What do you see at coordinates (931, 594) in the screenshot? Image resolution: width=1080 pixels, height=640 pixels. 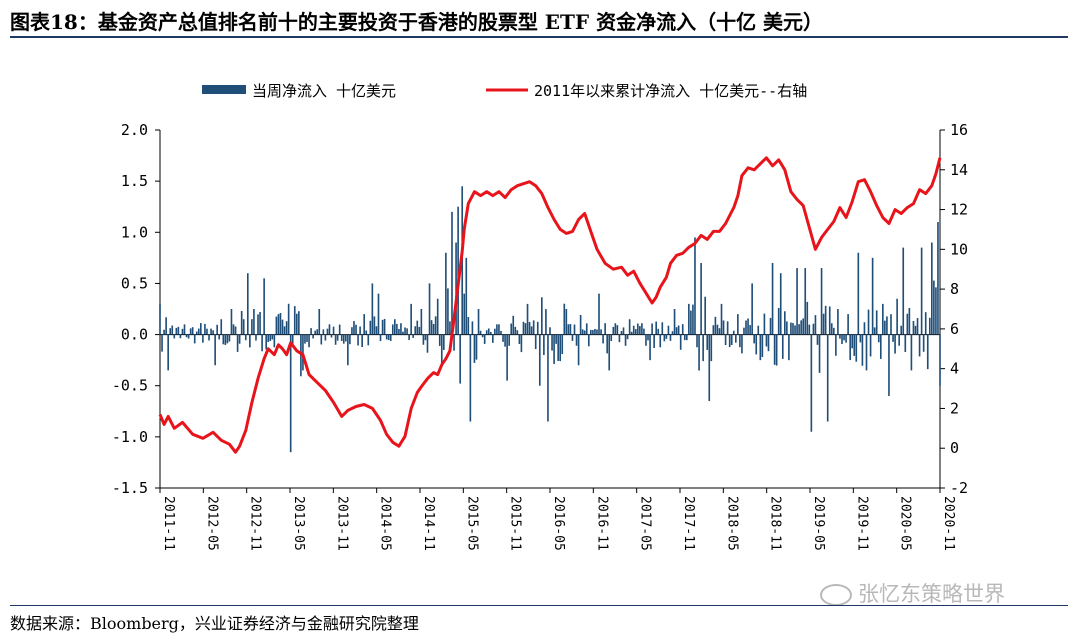 I see `watermark-text: 张忆东策略世界` at bounding box center [931, 594].